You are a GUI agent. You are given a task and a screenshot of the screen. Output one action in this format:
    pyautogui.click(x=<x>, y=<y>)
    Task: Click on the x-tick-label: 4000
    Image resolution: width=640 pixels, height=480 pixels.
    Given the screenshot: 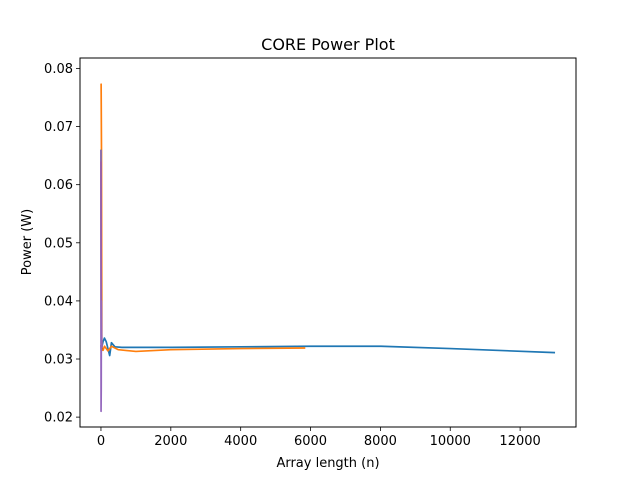 What is the action you would take?
    pyautogui.click(x=240, y=441)
    